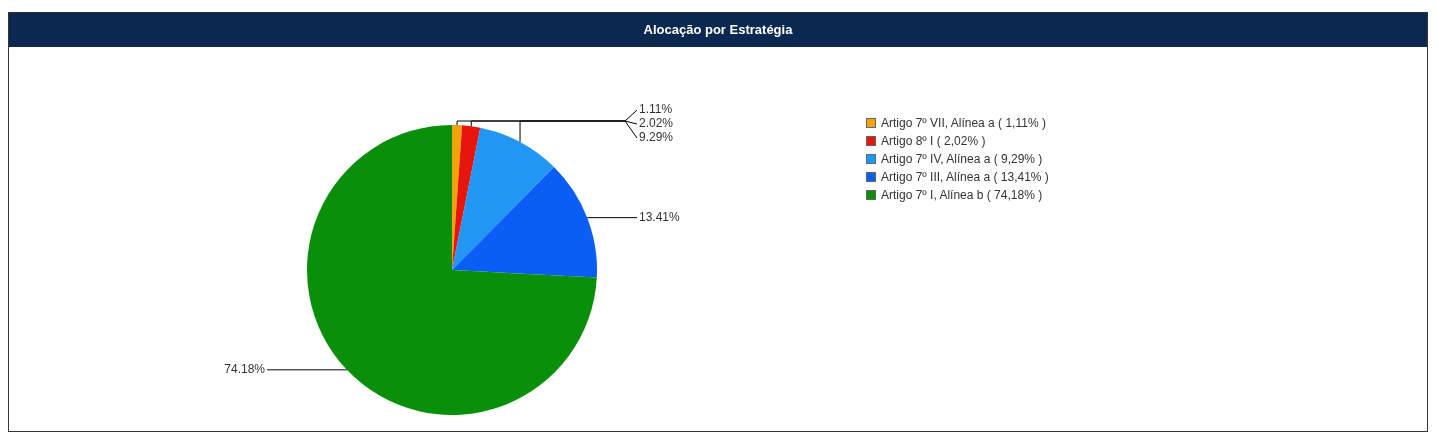  Describe the element at coordinates (656, 109) in the screenshot. I see `data-label: 1.11%` at that location.